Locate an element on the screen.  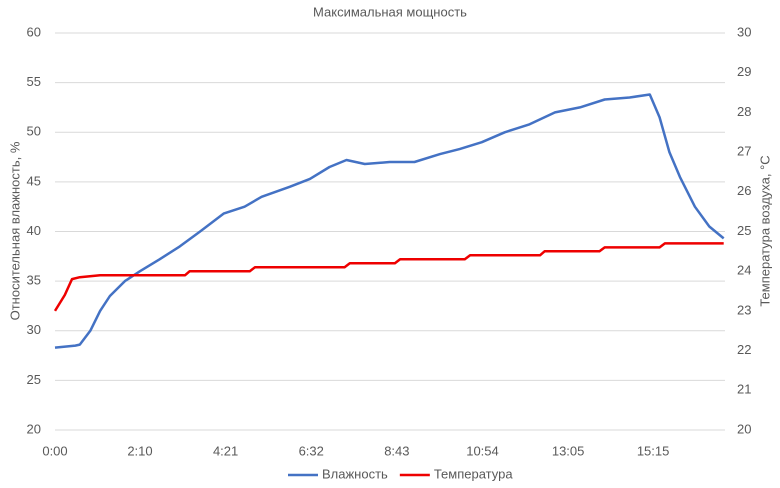
series-line is located at coordinates (388, 277).